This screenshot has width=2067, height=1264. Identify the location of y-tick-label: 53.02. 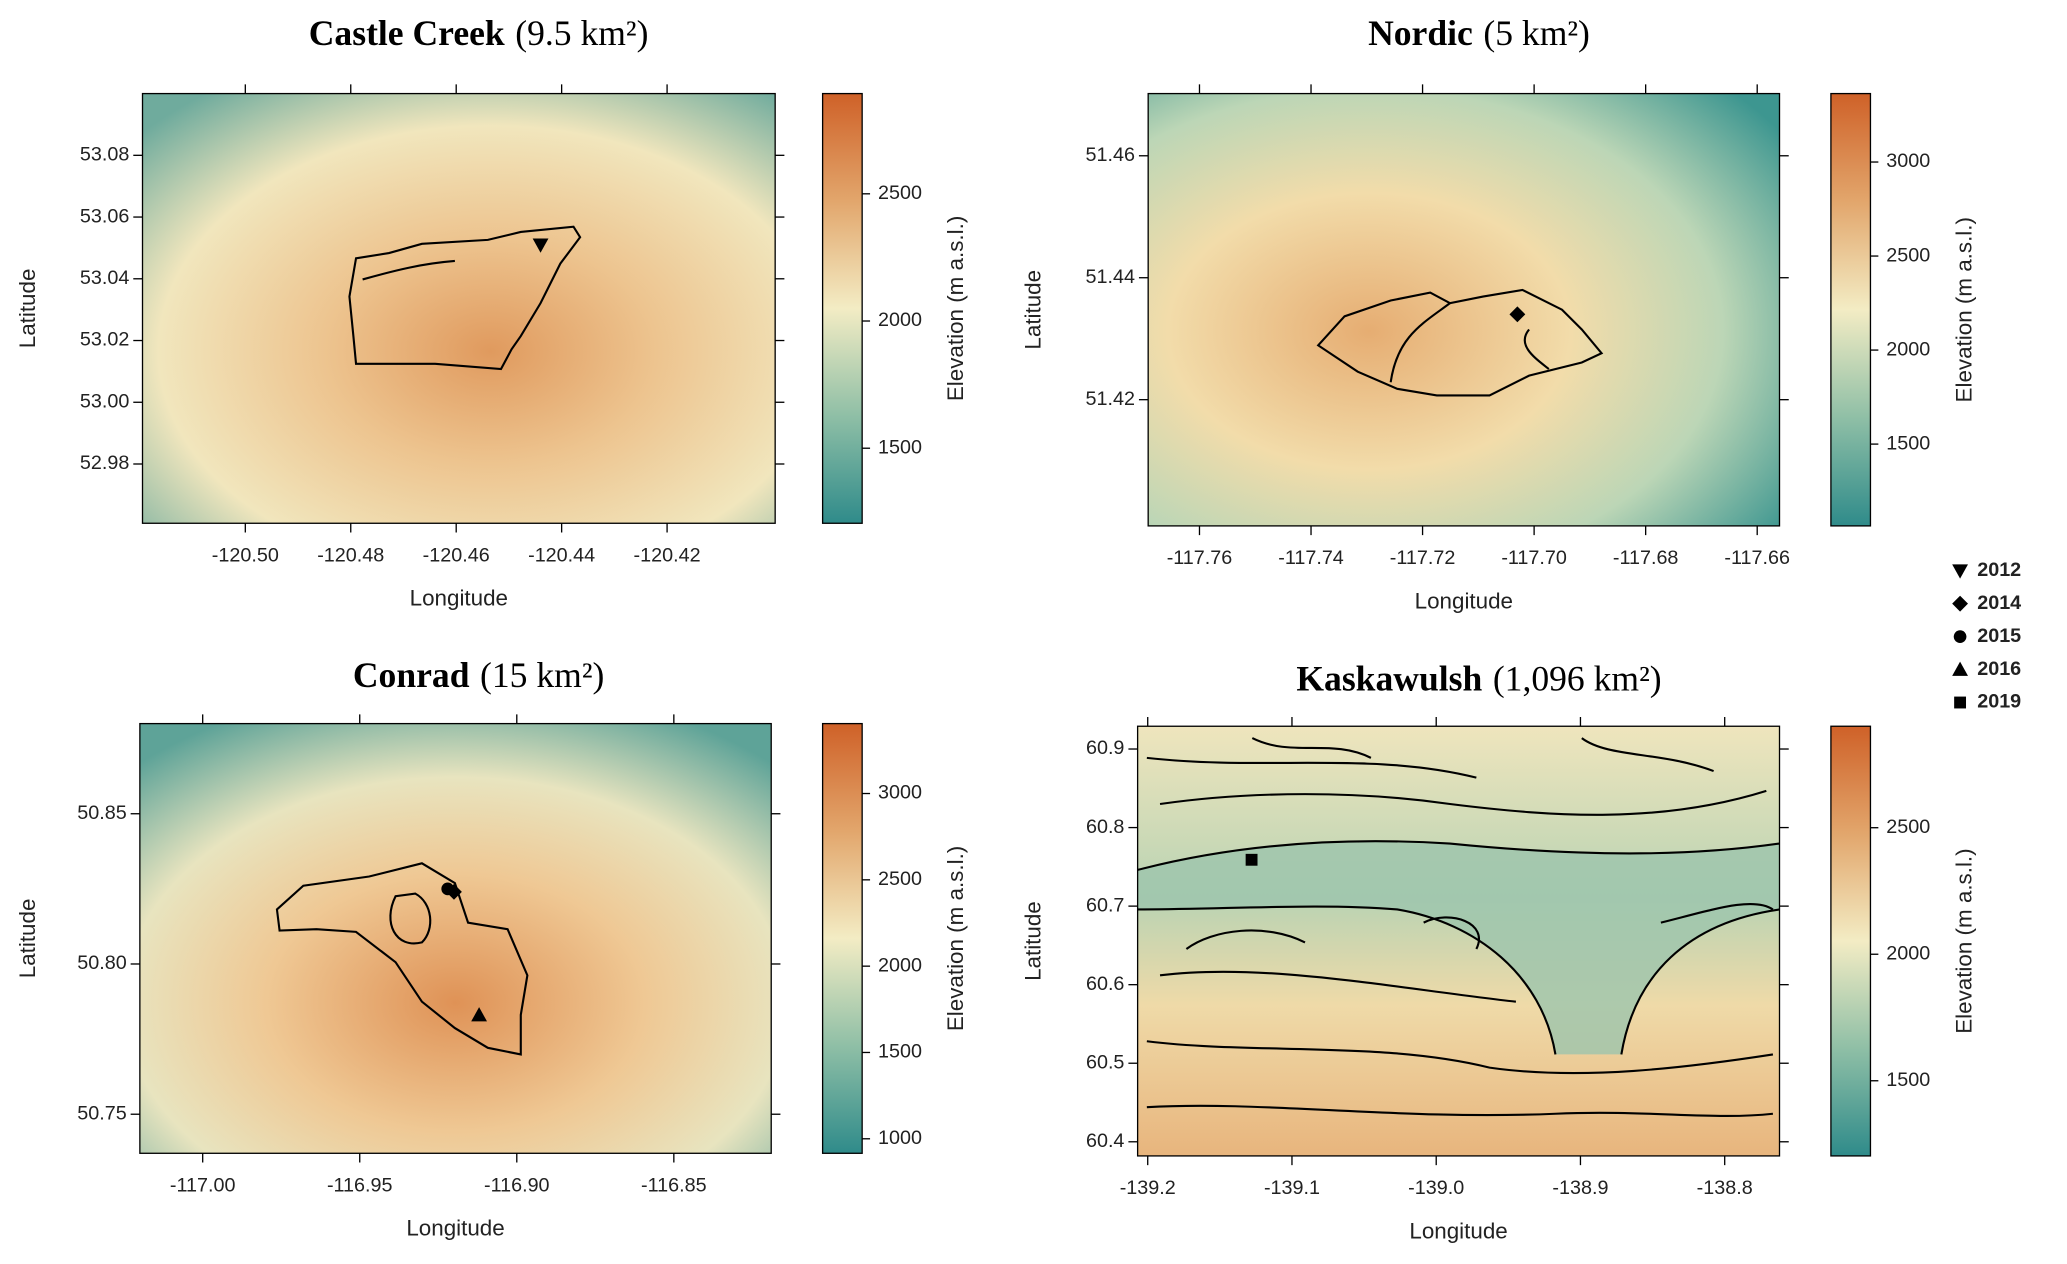
(104, 340).